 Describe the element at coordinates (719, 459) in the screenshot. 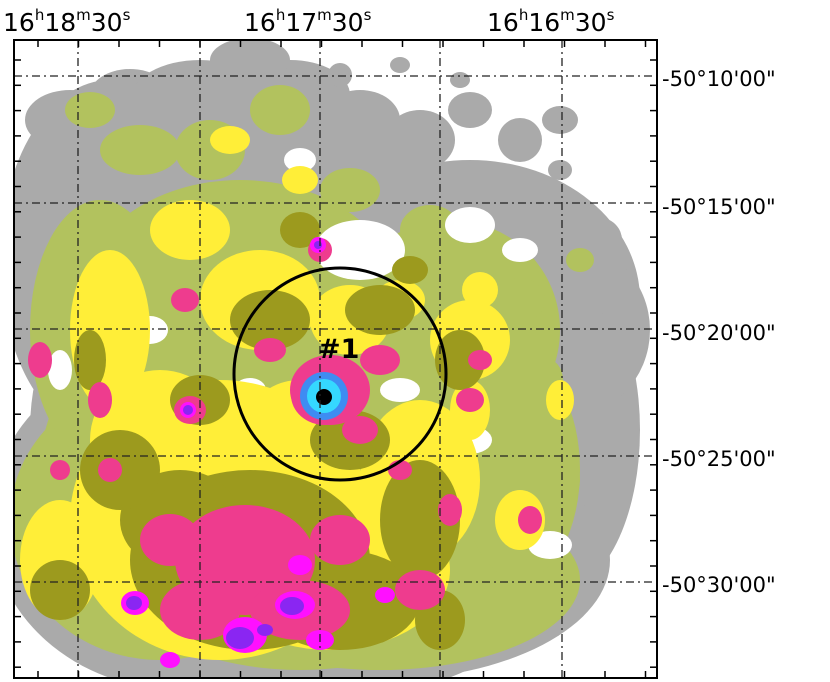

I see `dec-label-4: -50°25'00"` at that location.